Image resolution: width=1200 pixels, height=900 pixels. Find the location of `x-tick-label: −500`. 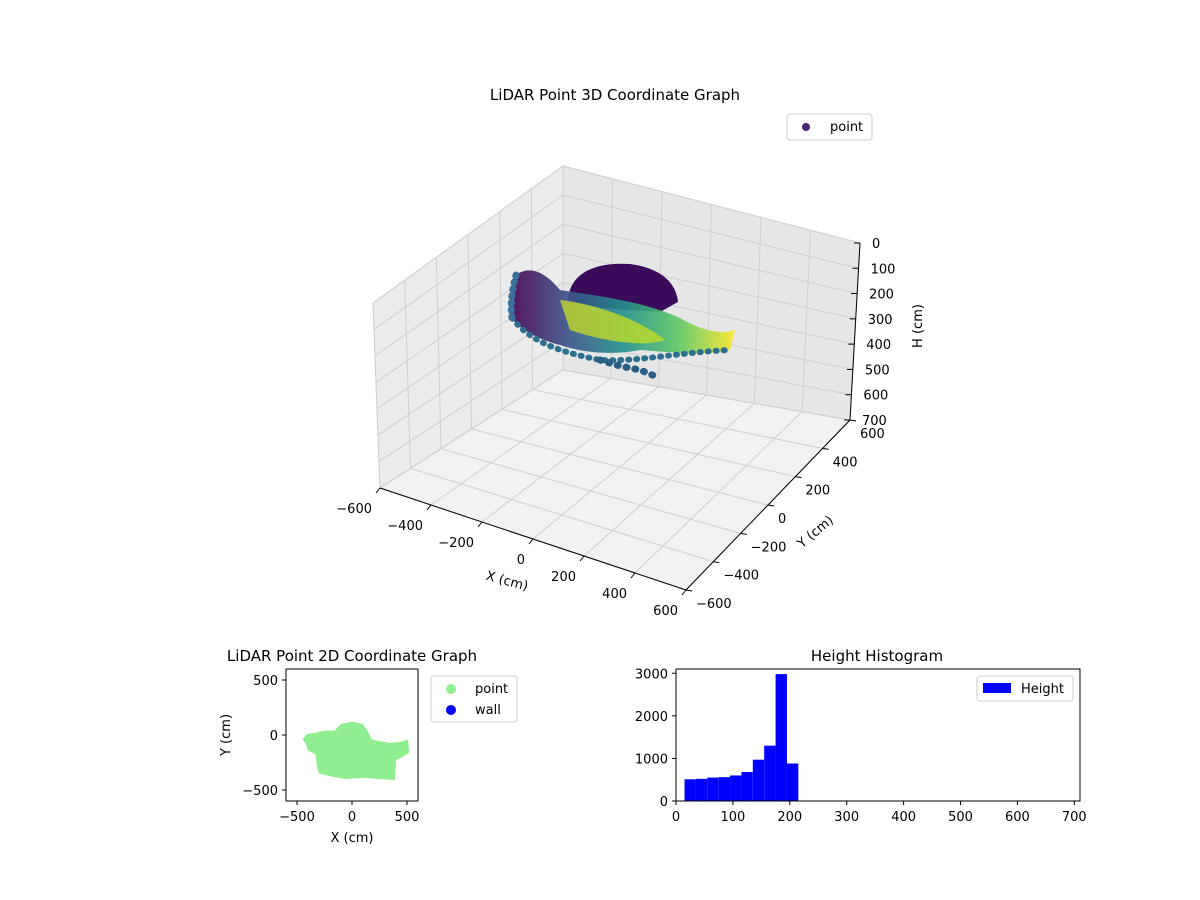

x-tick-label: −500 is located at coordinates (297, 817).